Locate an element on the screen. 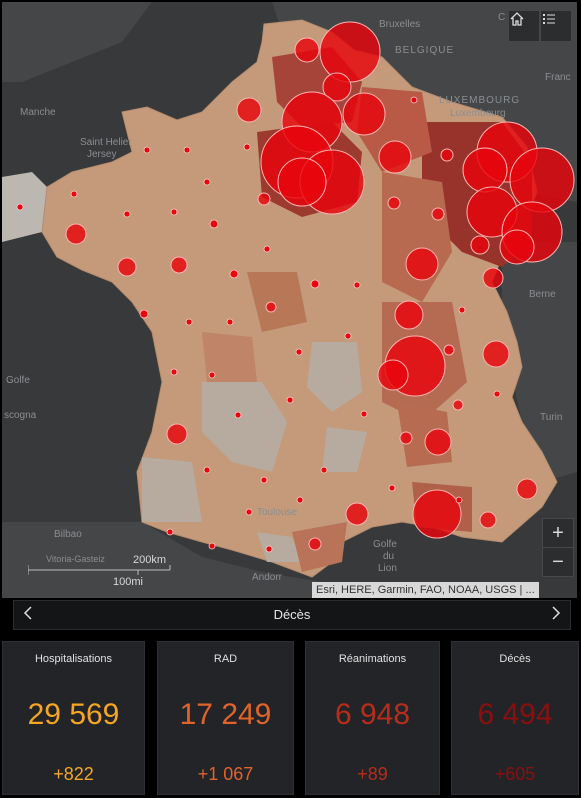  list-icon is located at coordinates (549, 19).